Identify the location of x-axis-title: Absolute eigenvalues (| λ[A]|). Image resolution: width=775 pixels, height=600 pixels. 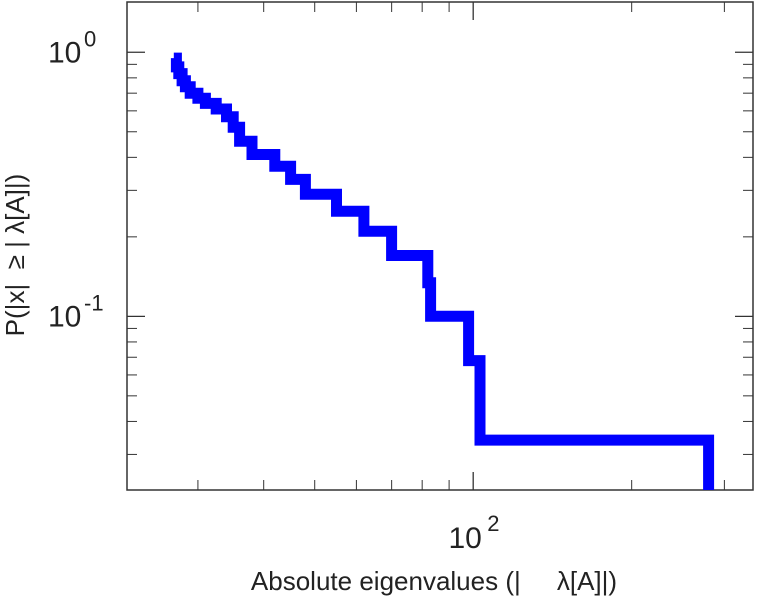
(434, 581).